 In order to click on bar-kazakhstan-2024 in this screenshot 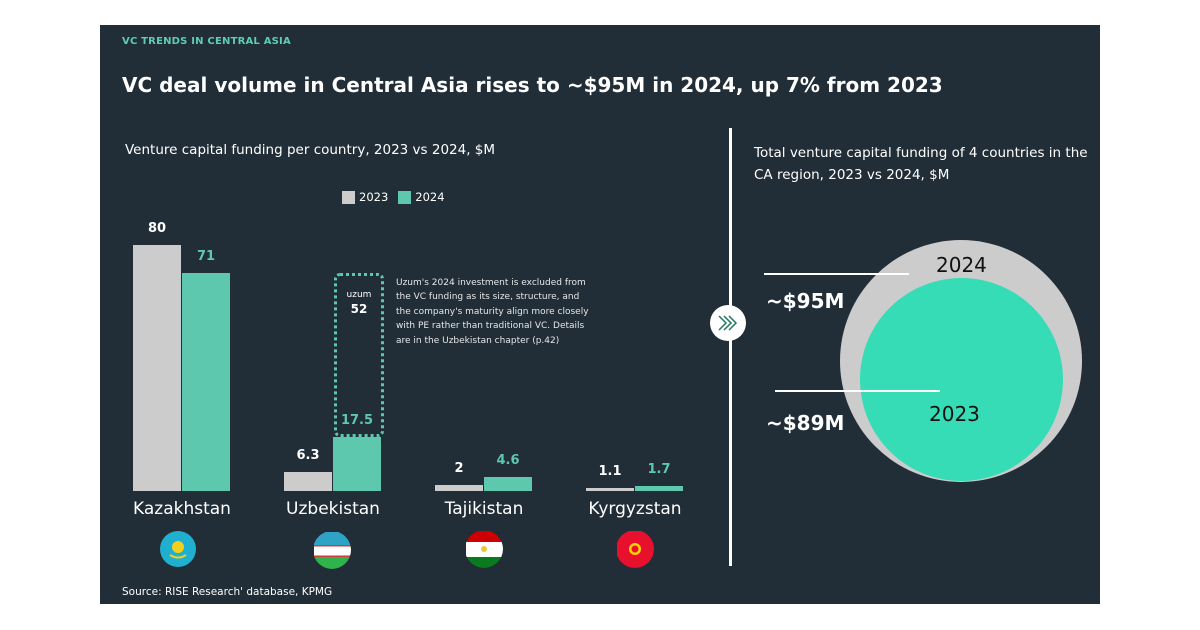, I will do `click(206, 381)`.